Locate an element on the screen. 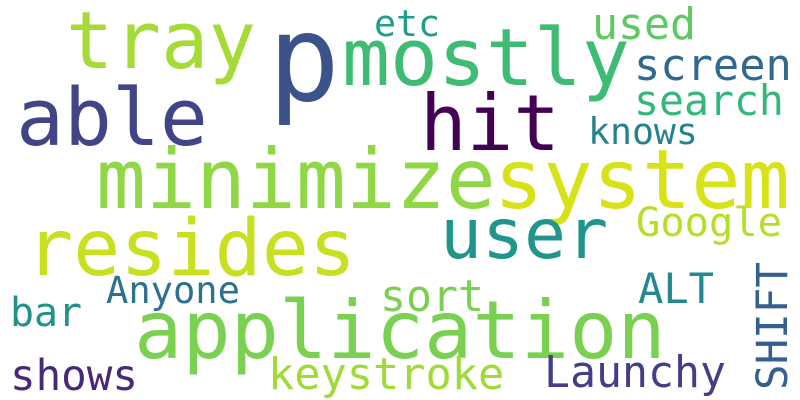 Image resolution: width=800 pixels, height=400 pixels. word-shows: shows is located at coordinates (74, 376).